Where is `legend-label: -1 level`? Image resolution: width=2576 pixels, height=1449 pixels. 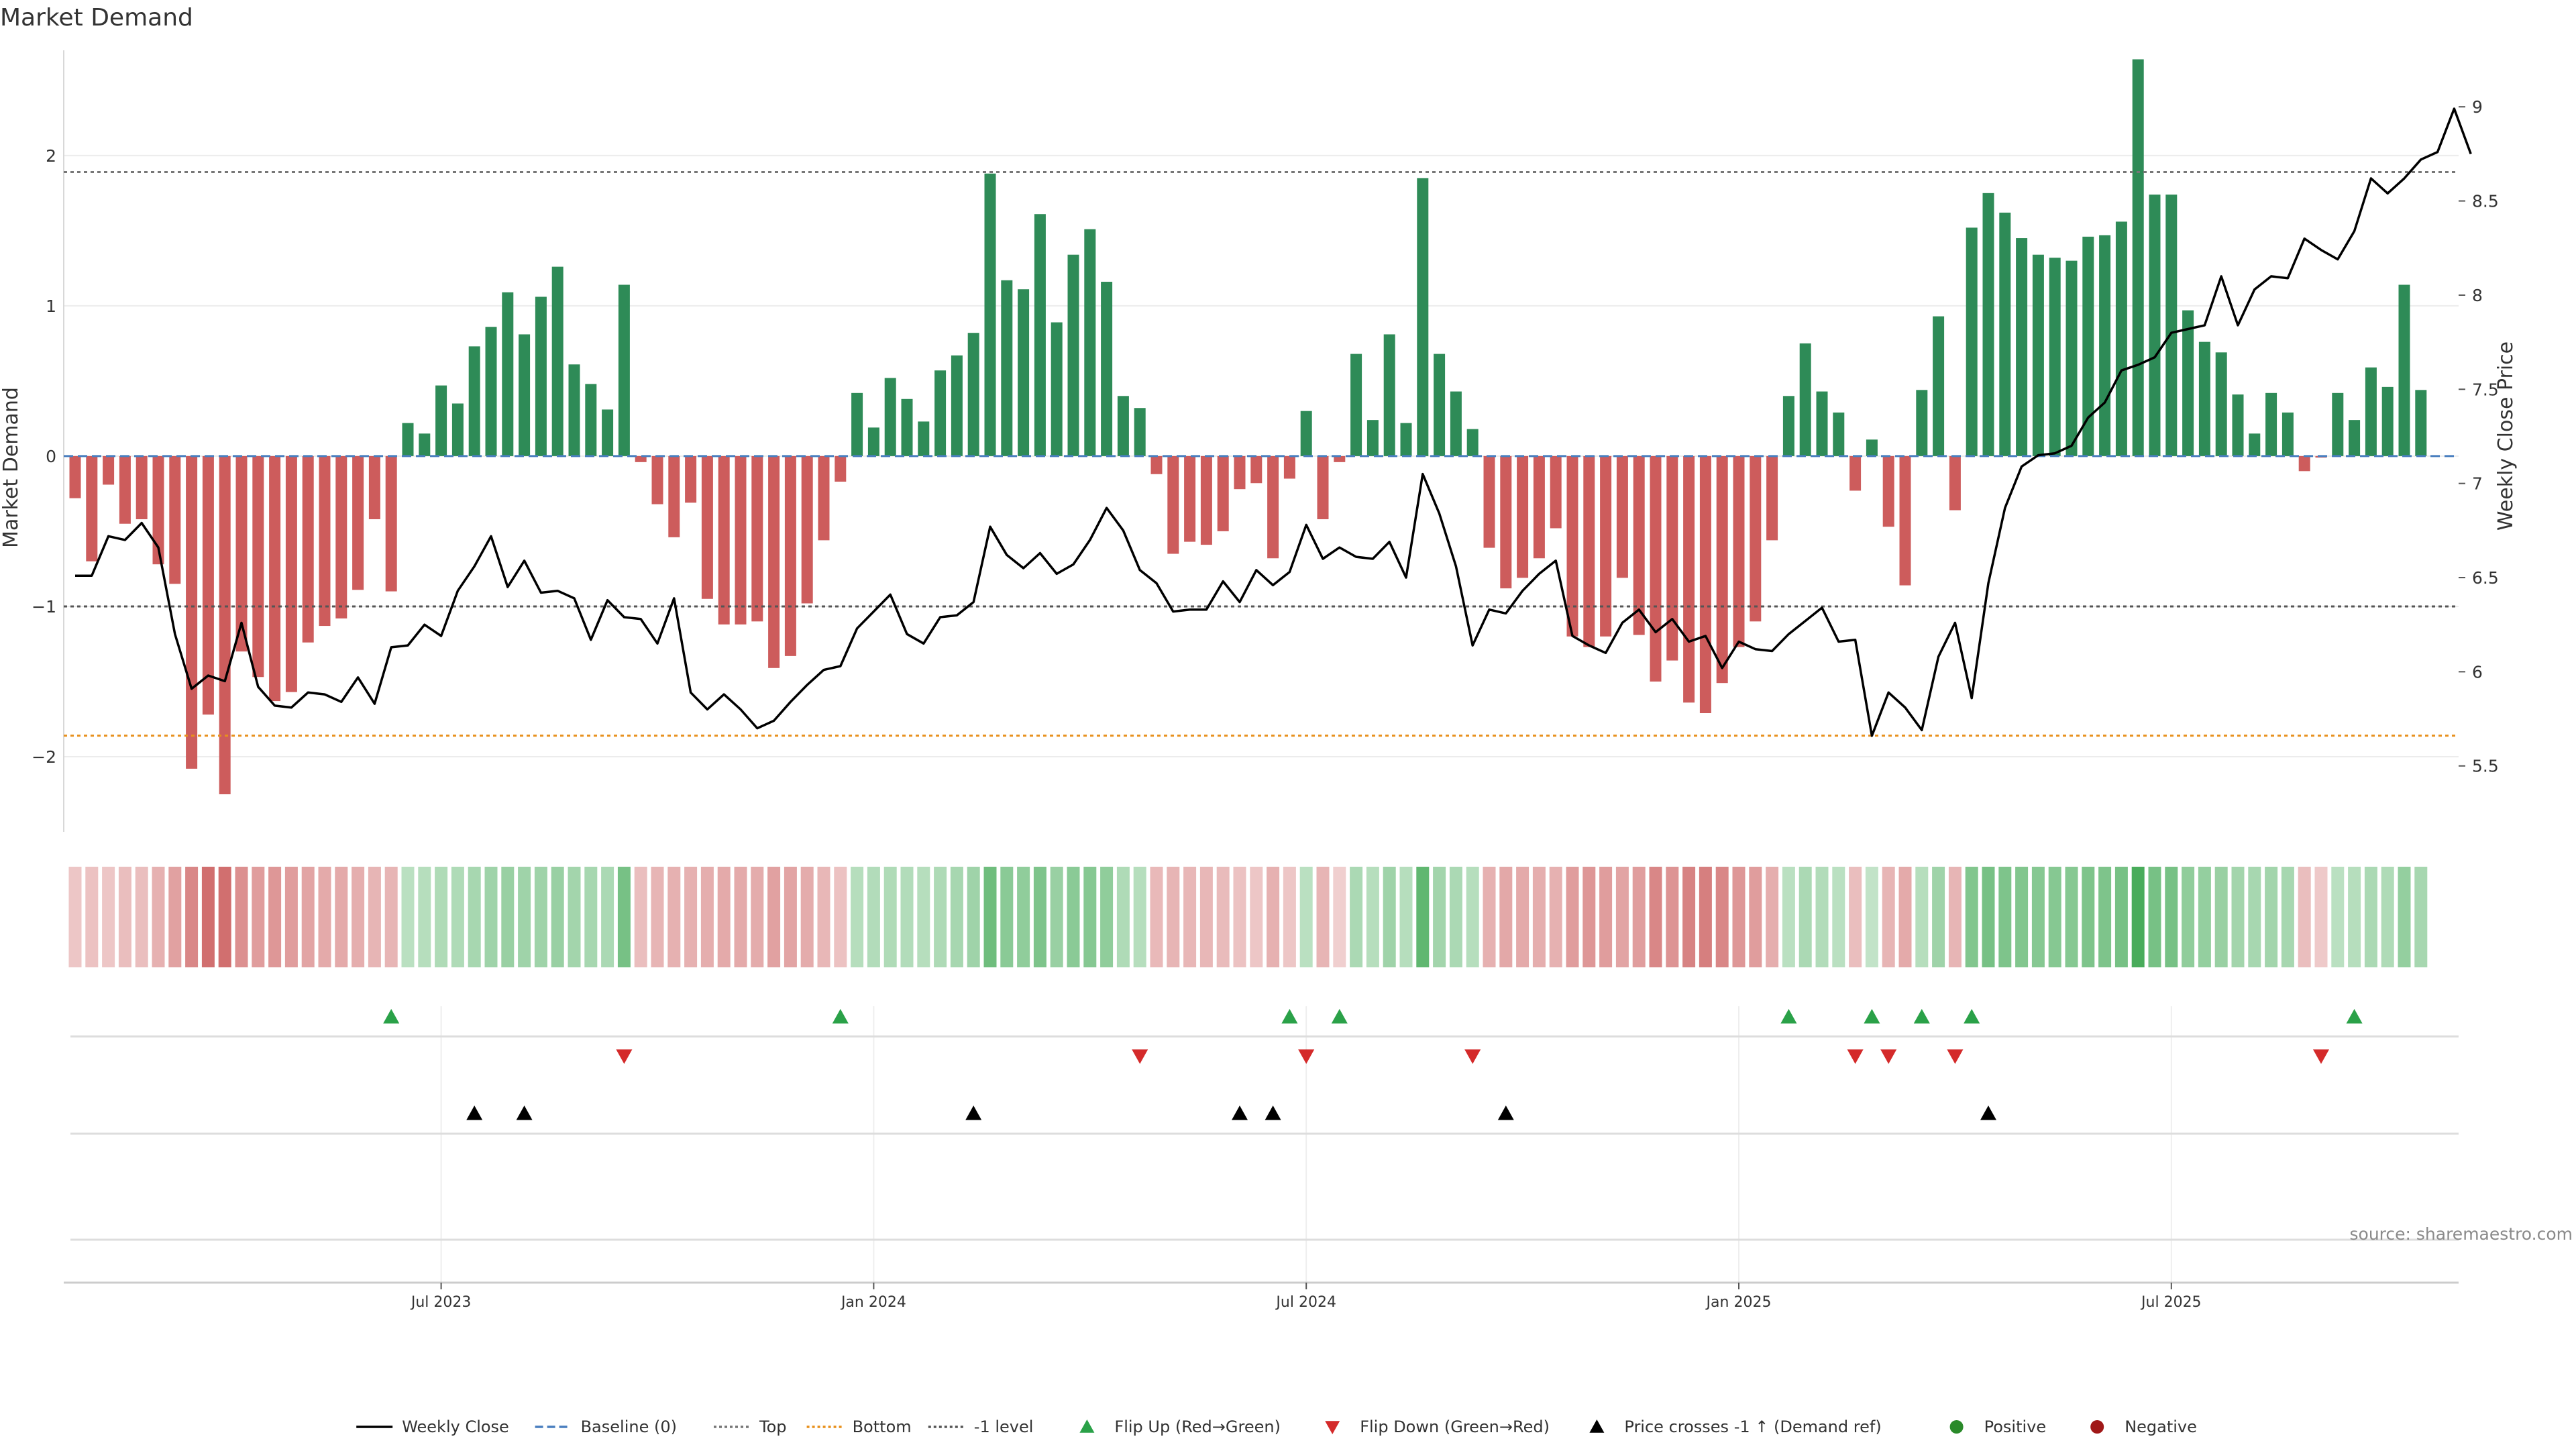
legend-label: -1 level is located at coordinates (1004, 1426).